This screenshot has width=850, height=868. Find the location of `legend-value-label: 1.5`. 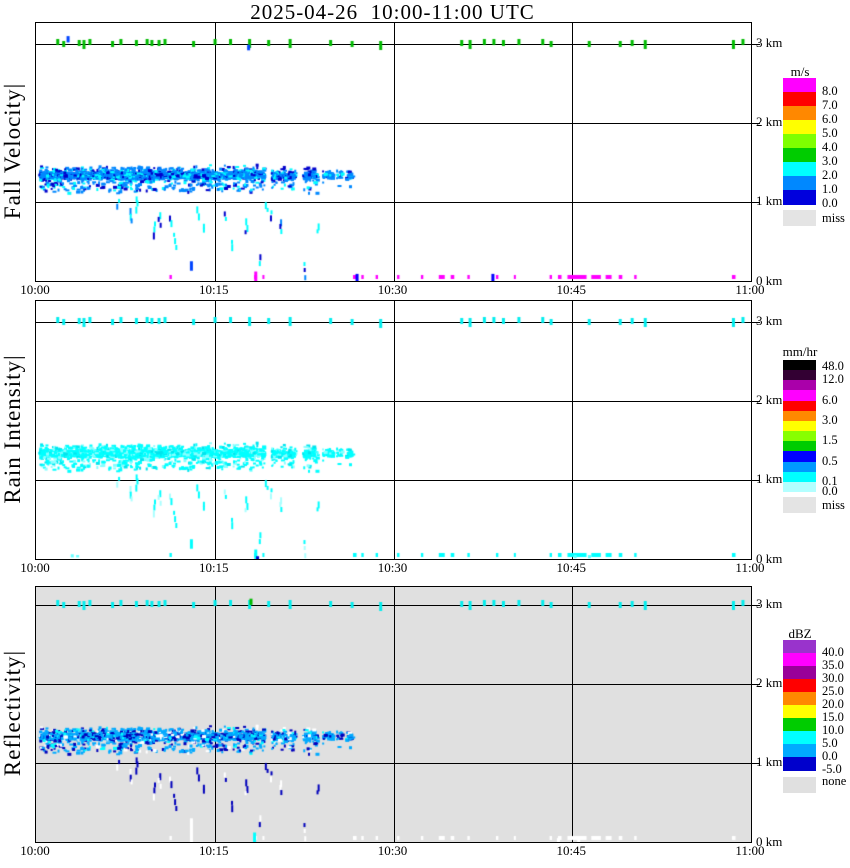

legend-value-label: 1.5 is located at coordinates (830, 440).